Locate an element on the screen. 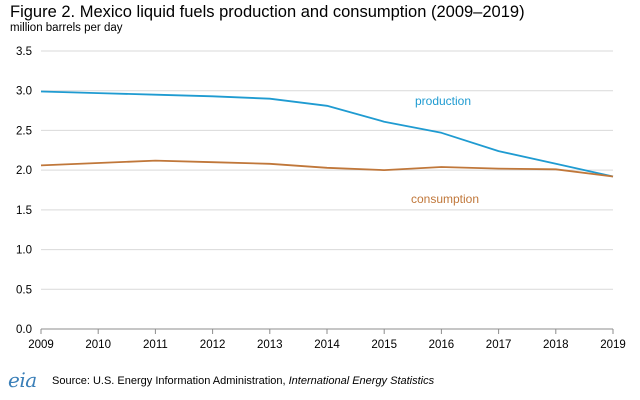  eia-logo: eia is located at coordinates (22, 380).